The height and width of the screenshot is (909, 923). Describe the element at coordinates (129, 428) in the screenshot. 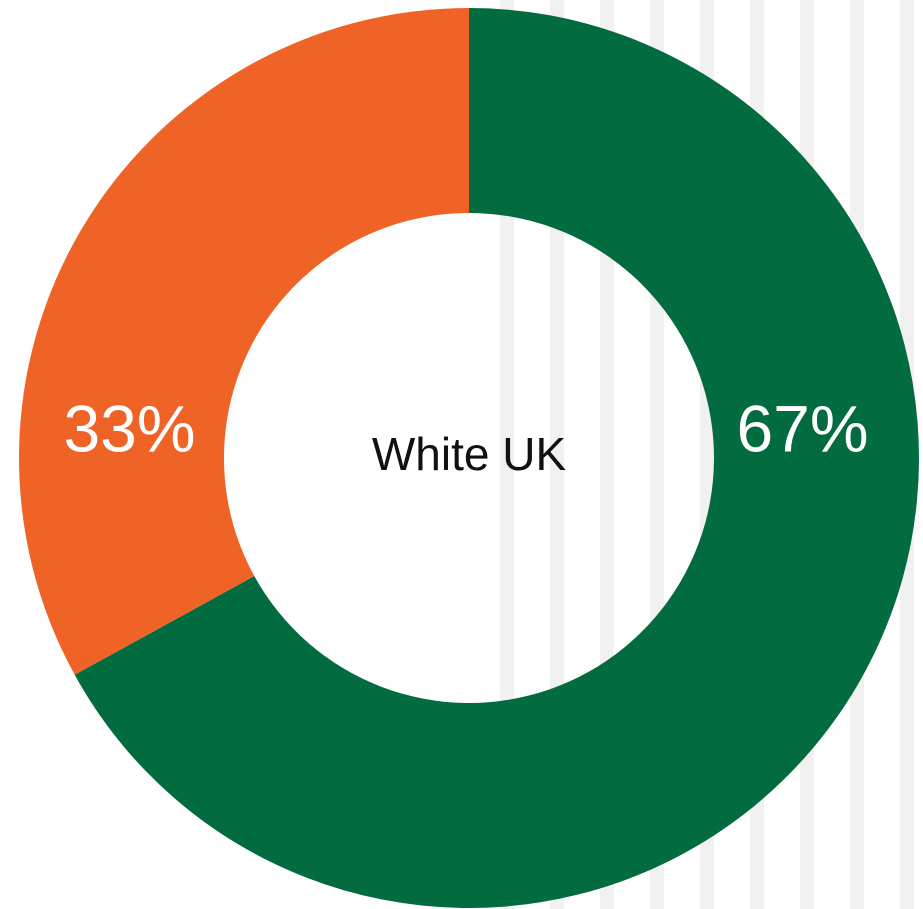

I see `slice-label-1: 33%` at that location.